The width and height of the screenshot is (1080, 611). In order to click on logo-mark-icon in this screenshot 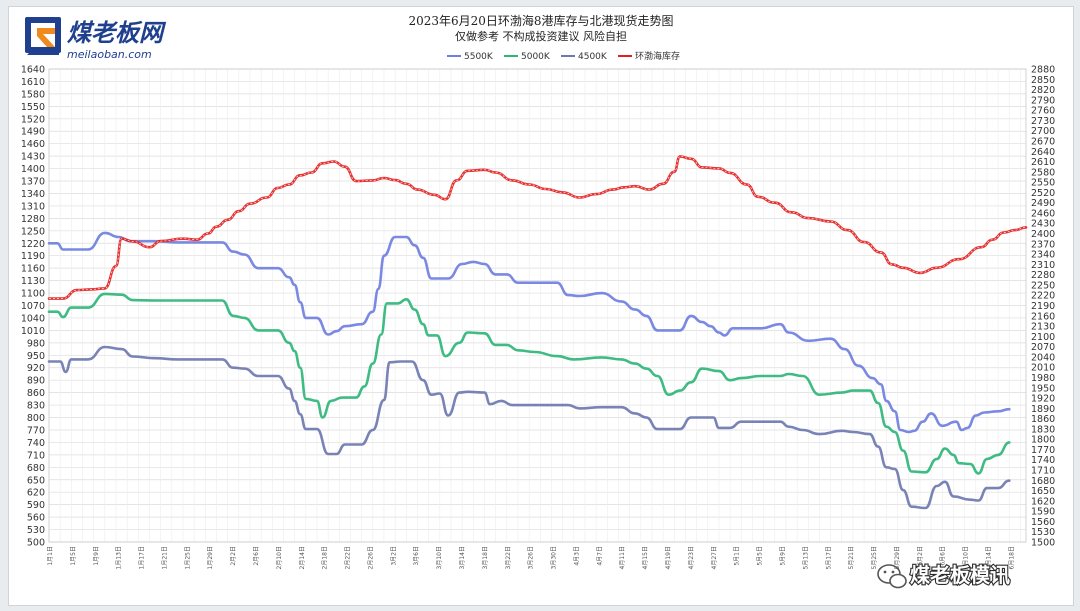, I will do `click(43, 36)`.